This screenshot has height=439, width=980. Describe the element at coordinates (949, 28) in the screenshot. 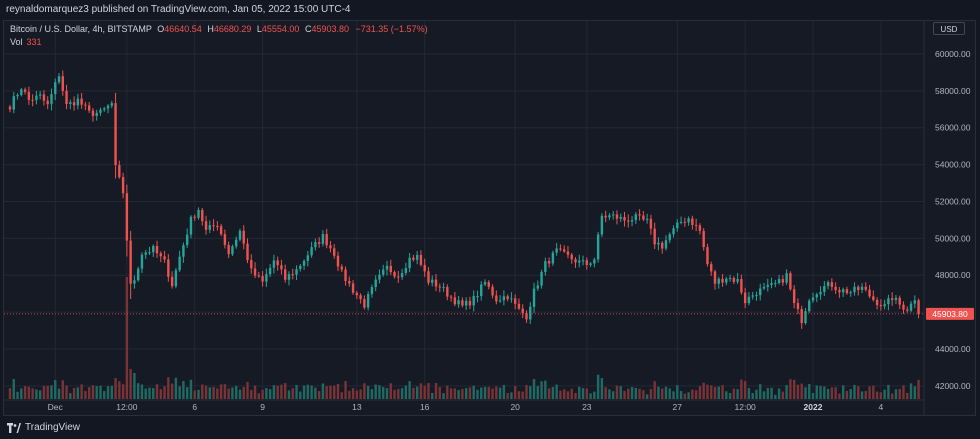

I see `currency-button: USD` at that location.